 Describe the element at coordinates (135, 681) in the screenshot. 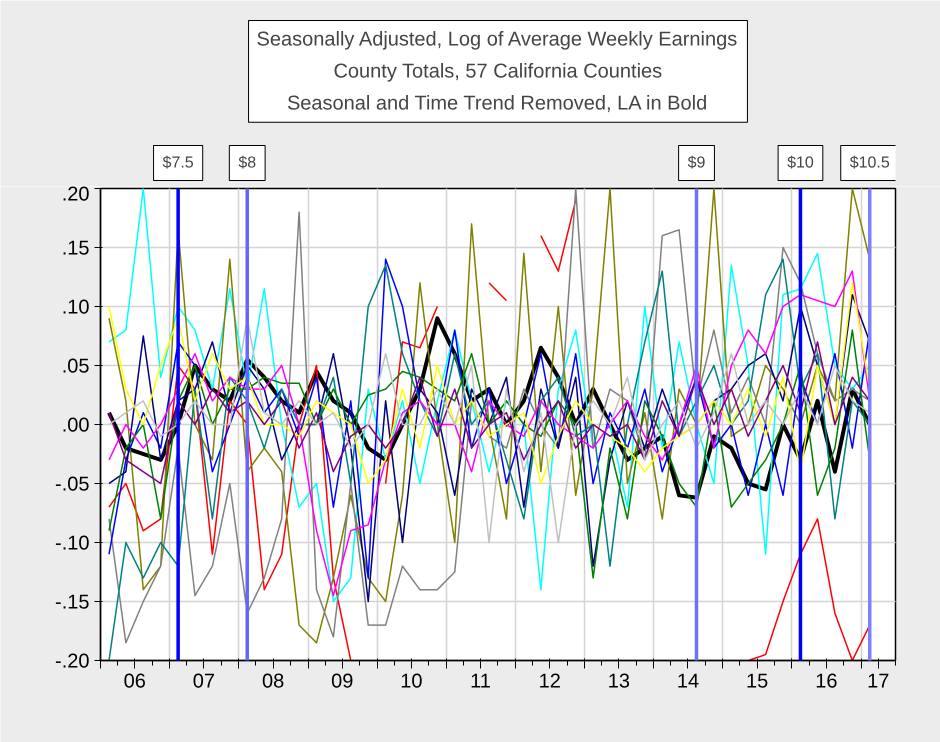

I see `x-tick-label: 06` at that location.